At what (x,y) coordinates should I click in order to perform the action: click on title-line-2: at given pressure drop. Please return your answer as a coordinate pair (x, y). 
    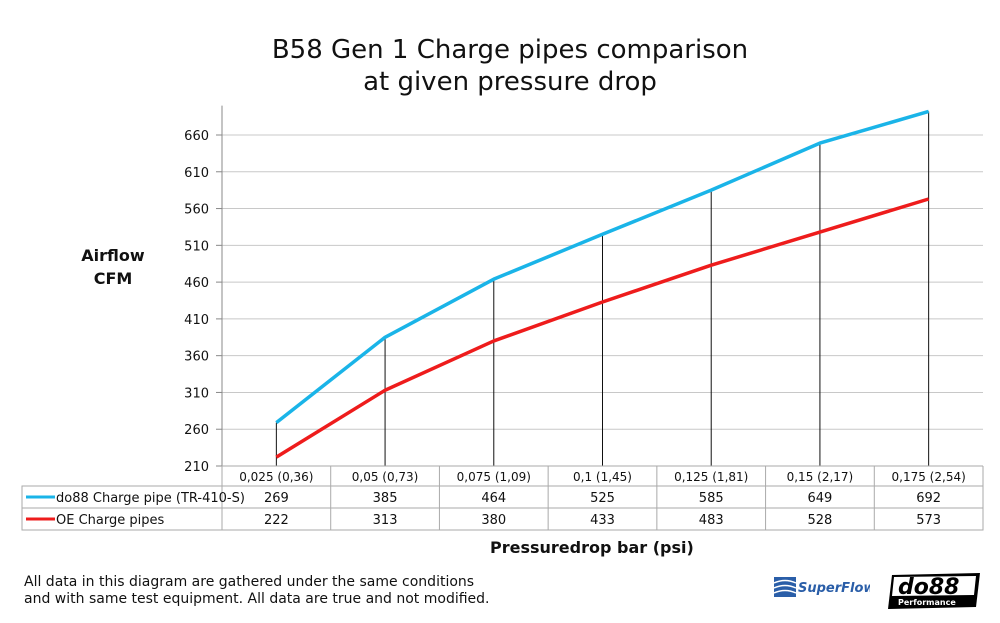
    Looking at the image, I should click on (510, 82).